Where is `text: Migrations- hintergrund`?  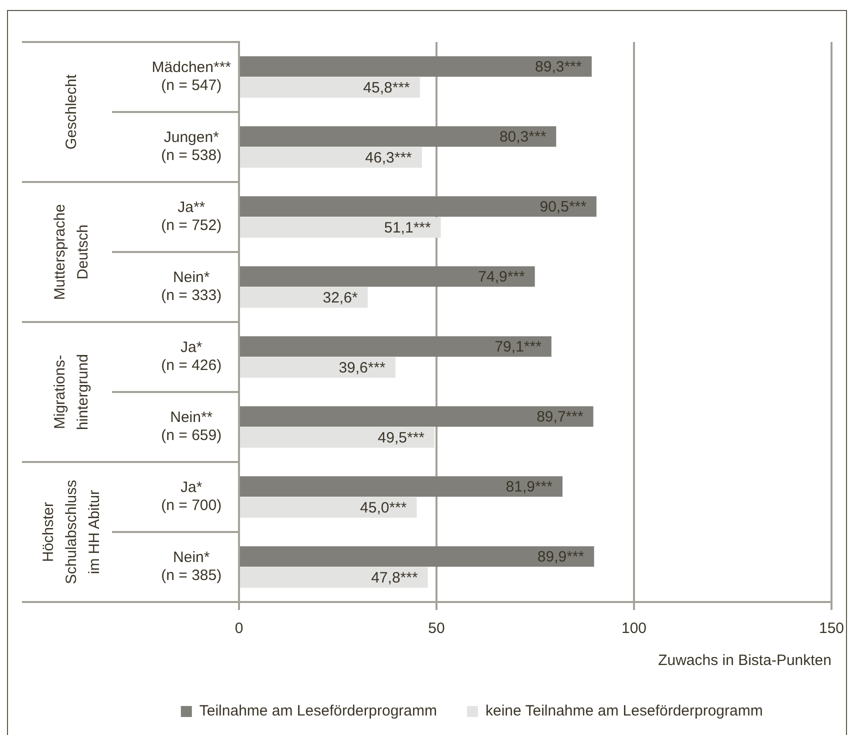 text: Migrations- hintergrund is located at coordinates (72, 392).